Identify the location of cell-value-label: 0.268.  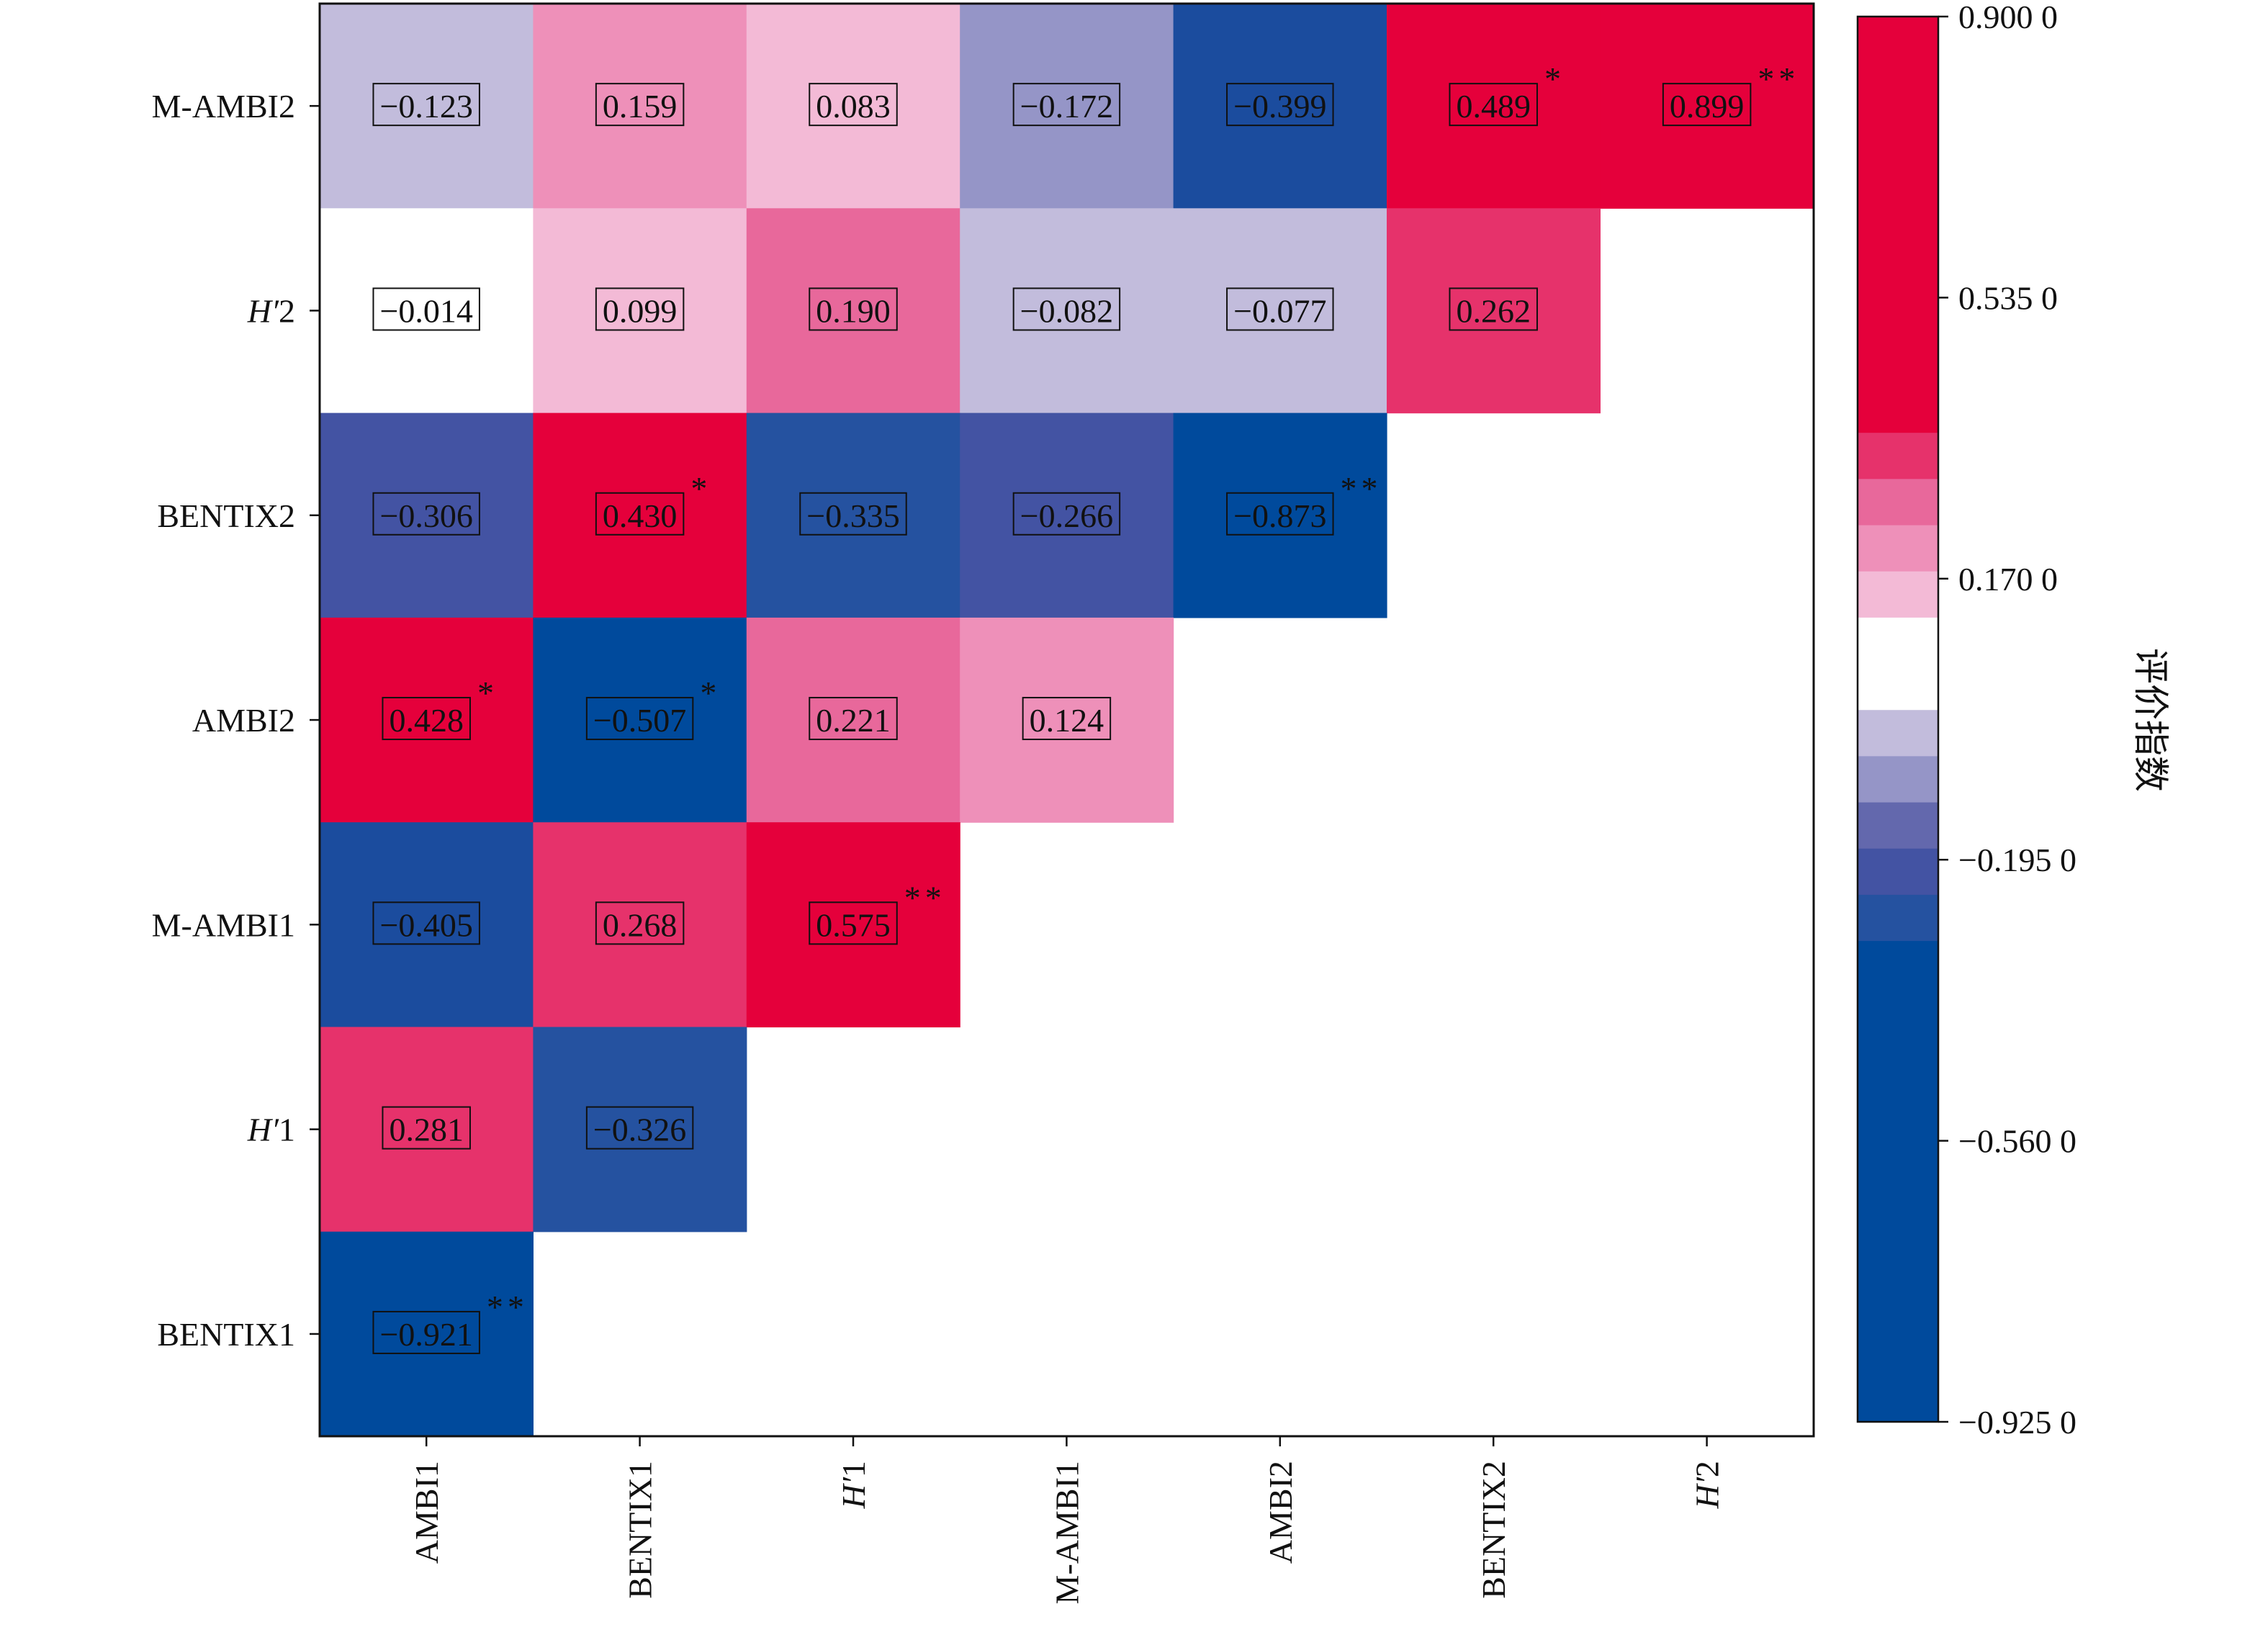
(640, 925).